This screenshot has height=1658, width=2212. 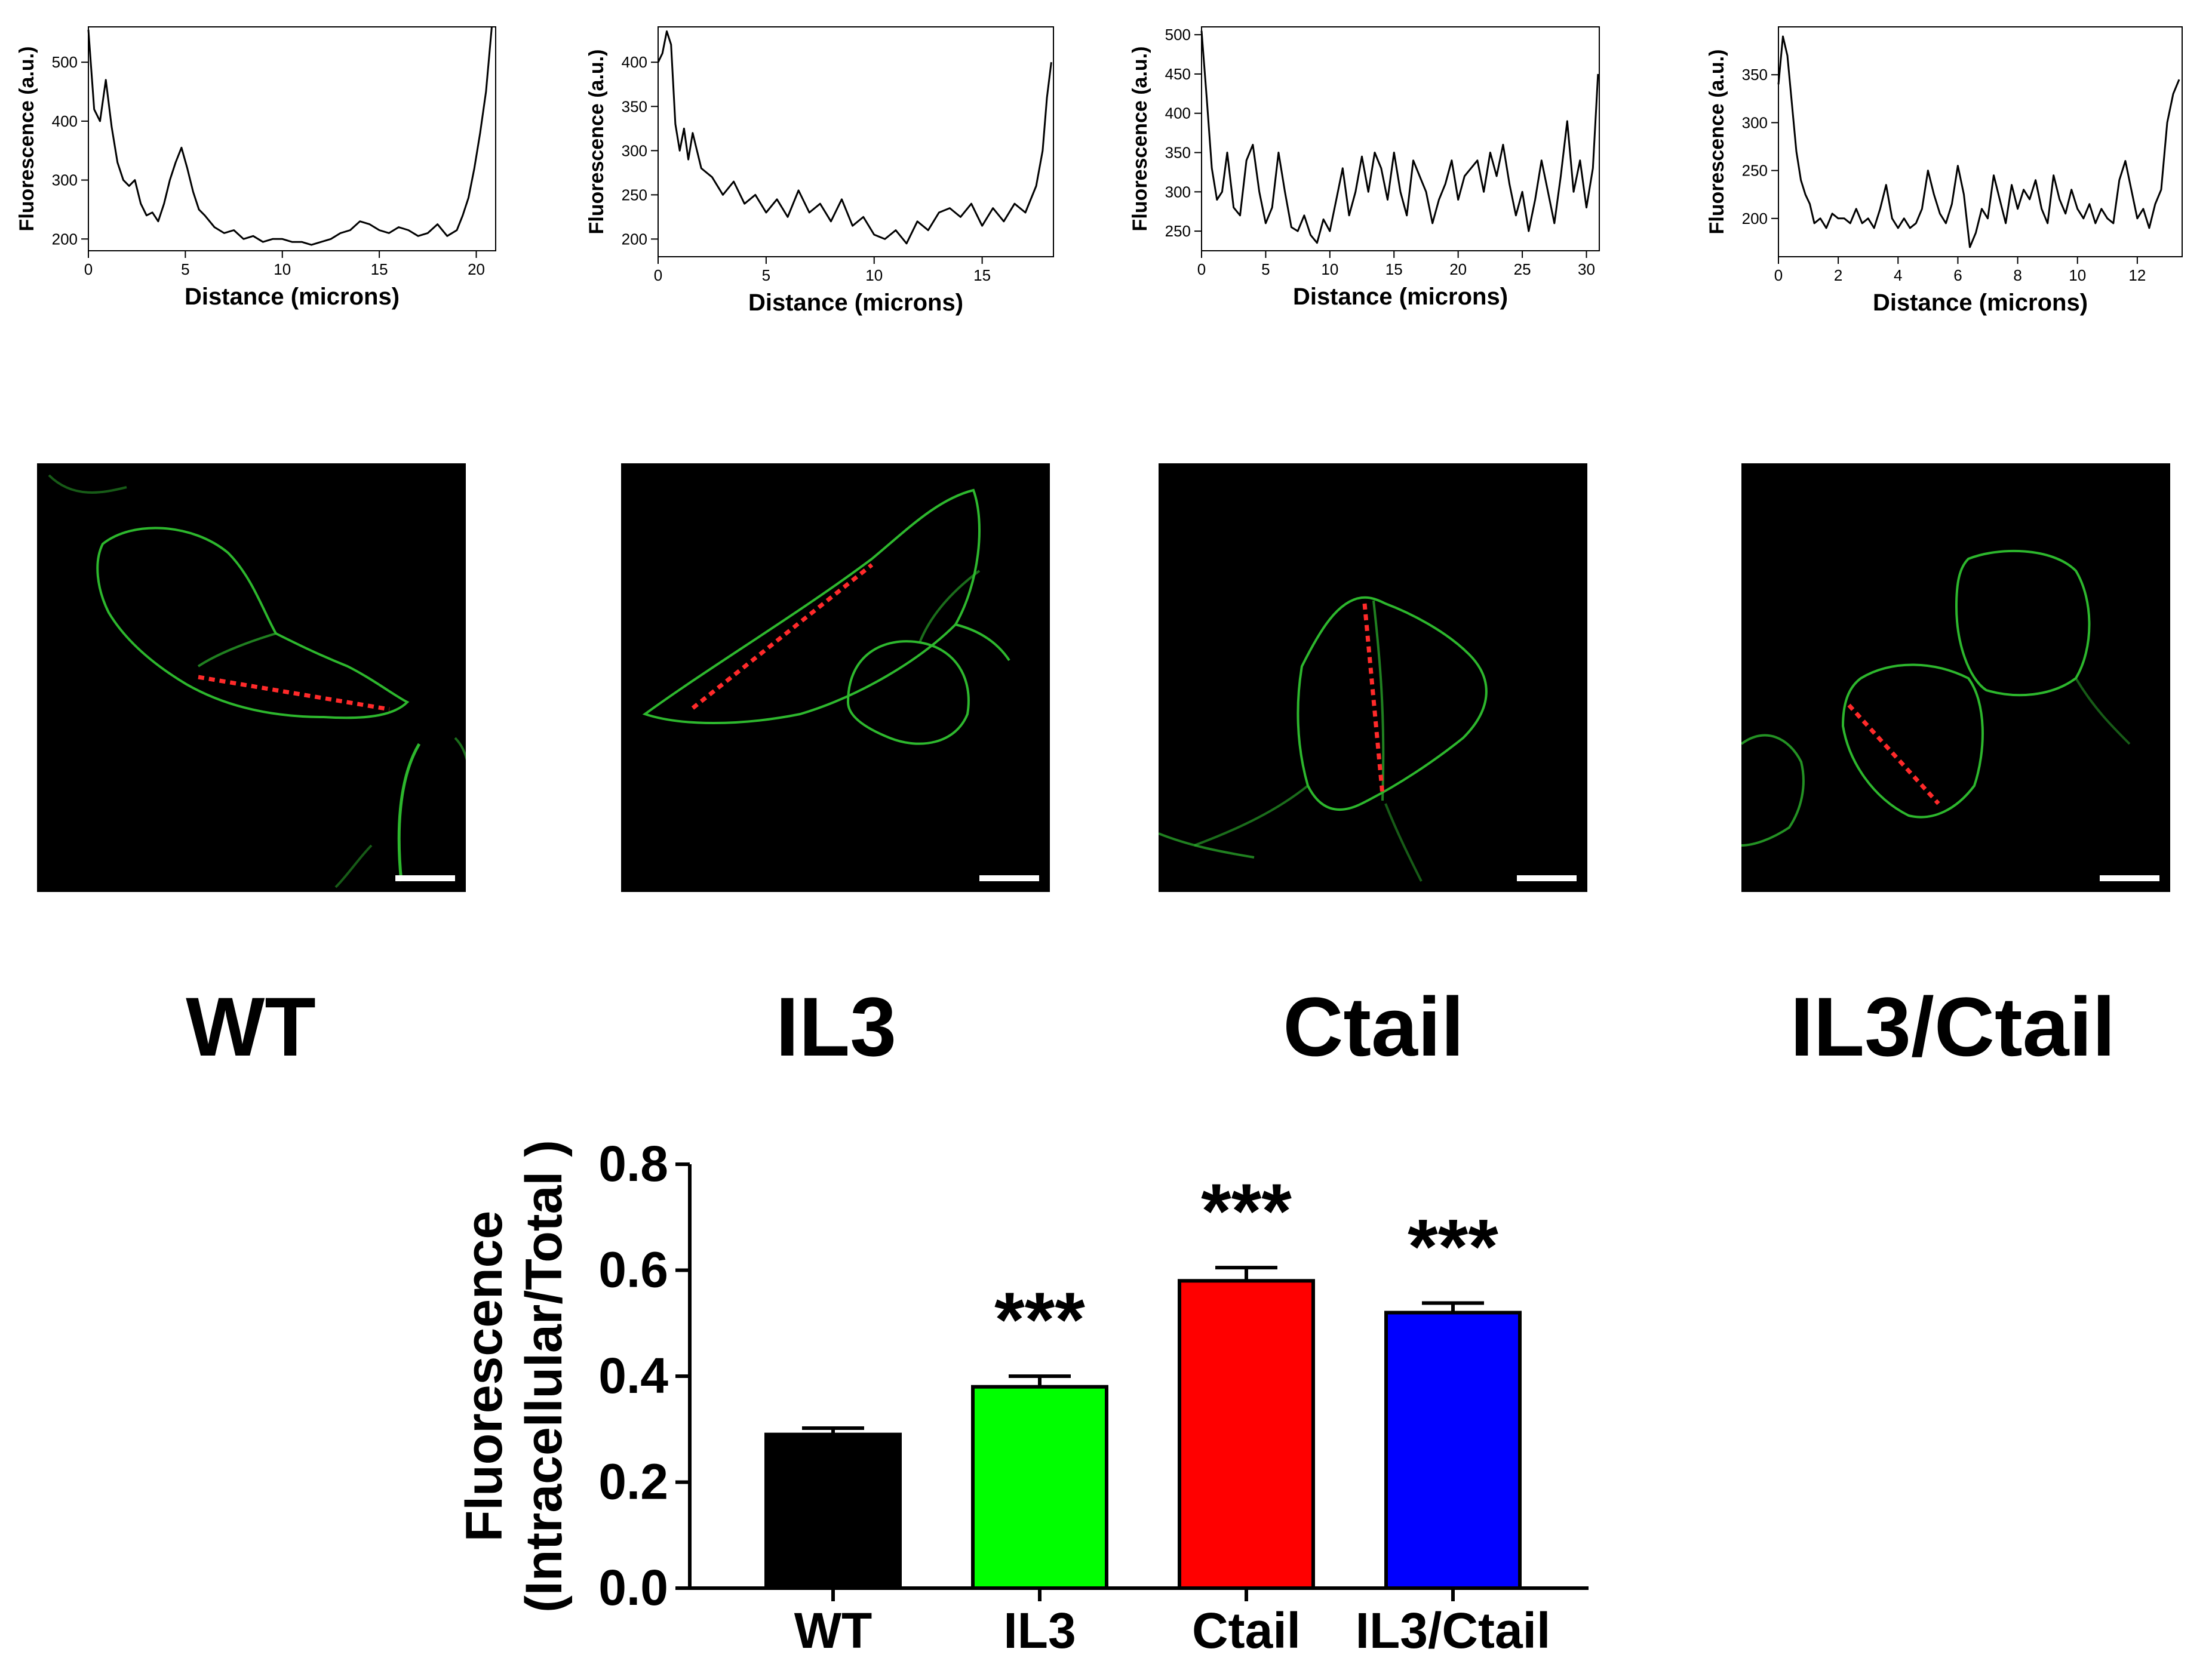 I want to click on y-tick-label: 0.6, so click(x=633, y=1270).